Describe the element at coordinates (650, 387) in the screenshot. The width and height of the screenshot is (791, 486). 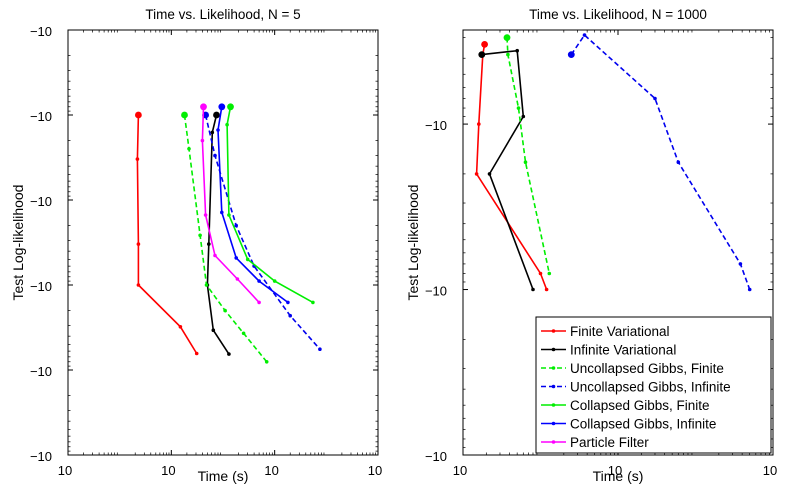
I see `legend-entry: Uncollapsed Gibbs, Infinite` at that location.